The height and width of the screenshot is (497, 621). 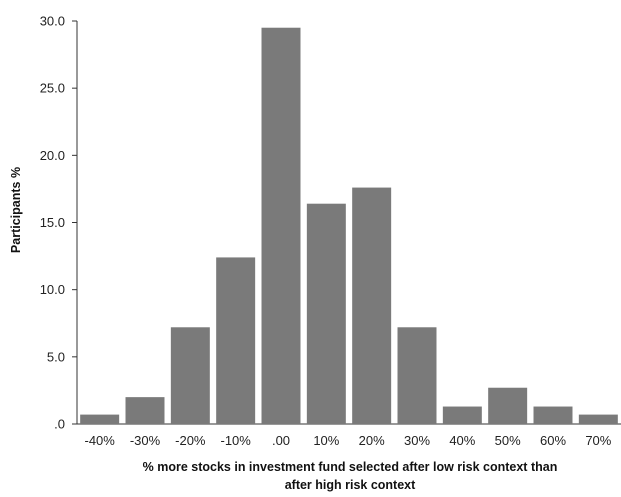 What do you see at coordinates (190, 440) in the screenshot?
I see `x-tick-label: -20%` at bounding box center [190, 440].